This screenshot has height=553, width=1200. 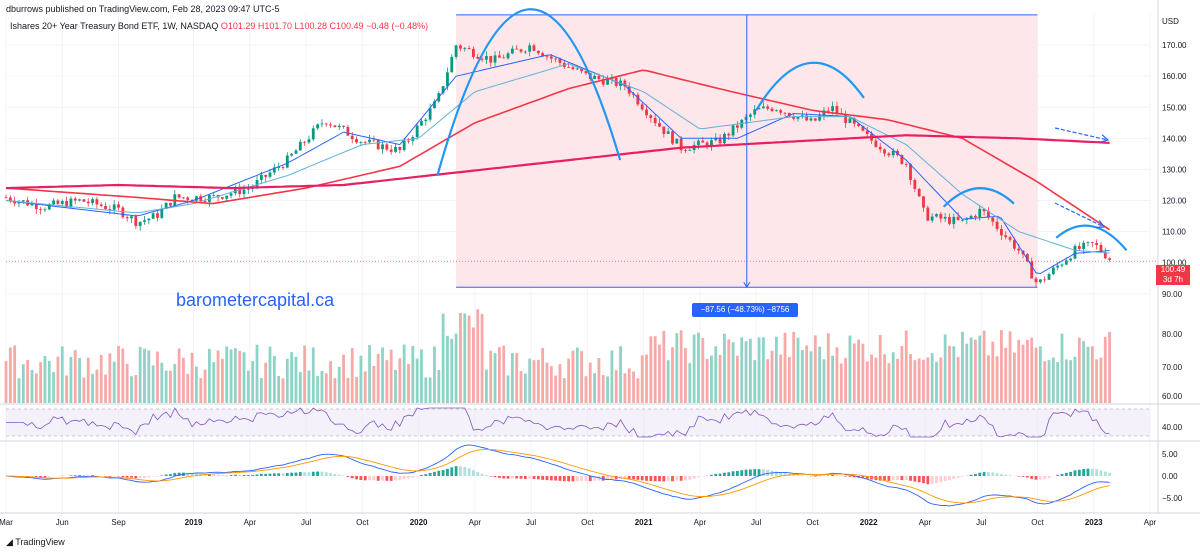 I want to click on time-tick-label: Oct, so click(x=1037, y=522).